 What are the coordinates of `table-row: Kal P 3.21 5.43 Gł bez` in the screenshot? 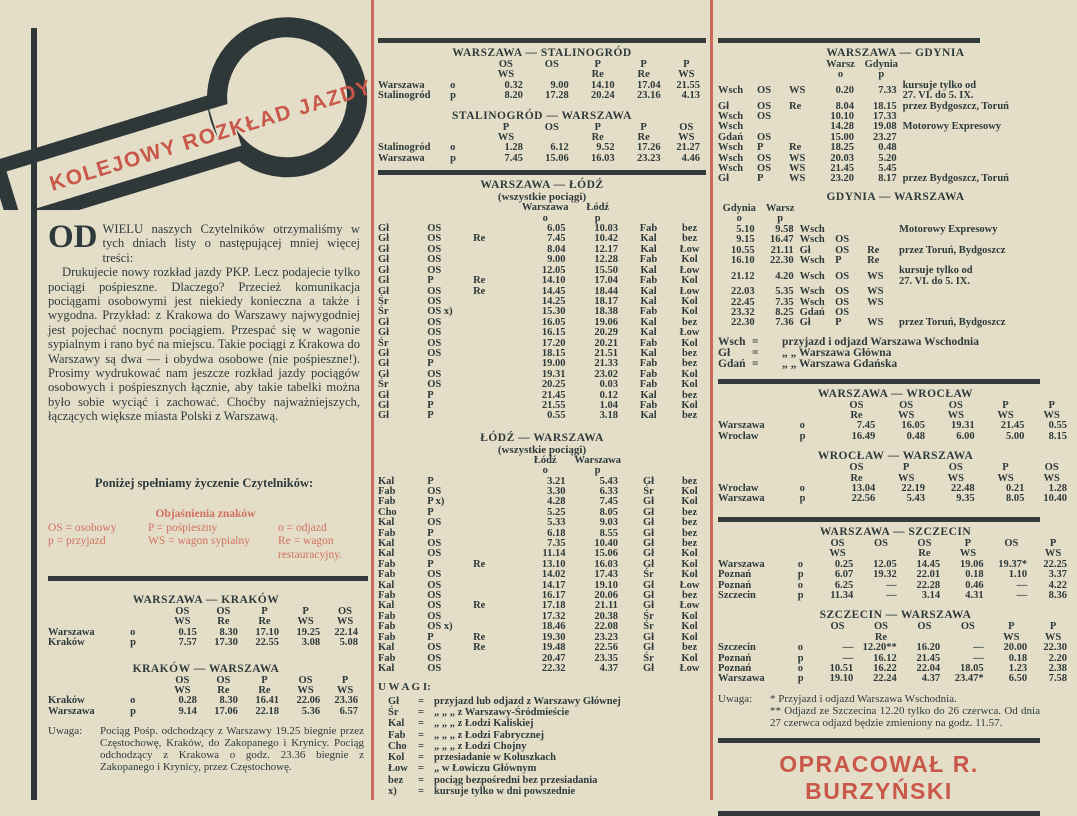 It's located at (542, 481).